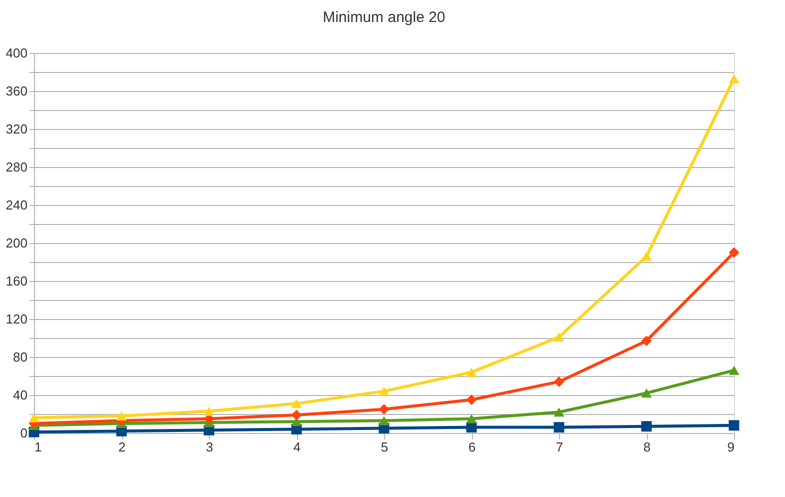  Describe the element at coordinates (297, 447) in the screenshot. I see `x-tick-label: 4` at that location.